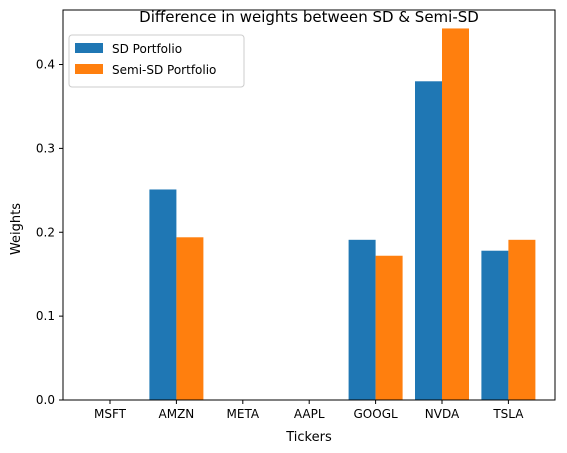  I want to click on legend-label-series-1: SD Portfolio, so click(147, 49).